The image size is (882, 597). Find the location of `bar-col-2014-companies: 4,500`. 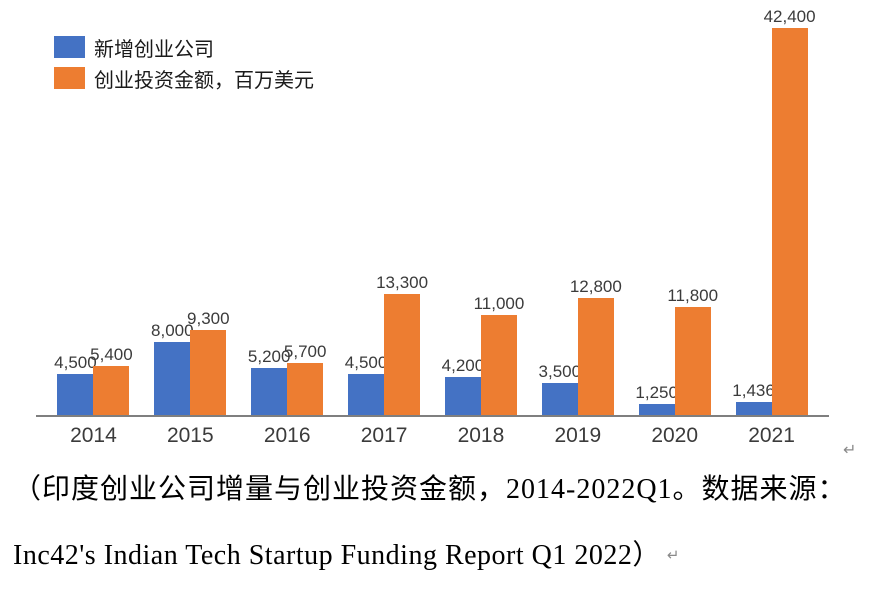

bar-col-2014-companies: 4,500 is located at coordinates (75, 384).